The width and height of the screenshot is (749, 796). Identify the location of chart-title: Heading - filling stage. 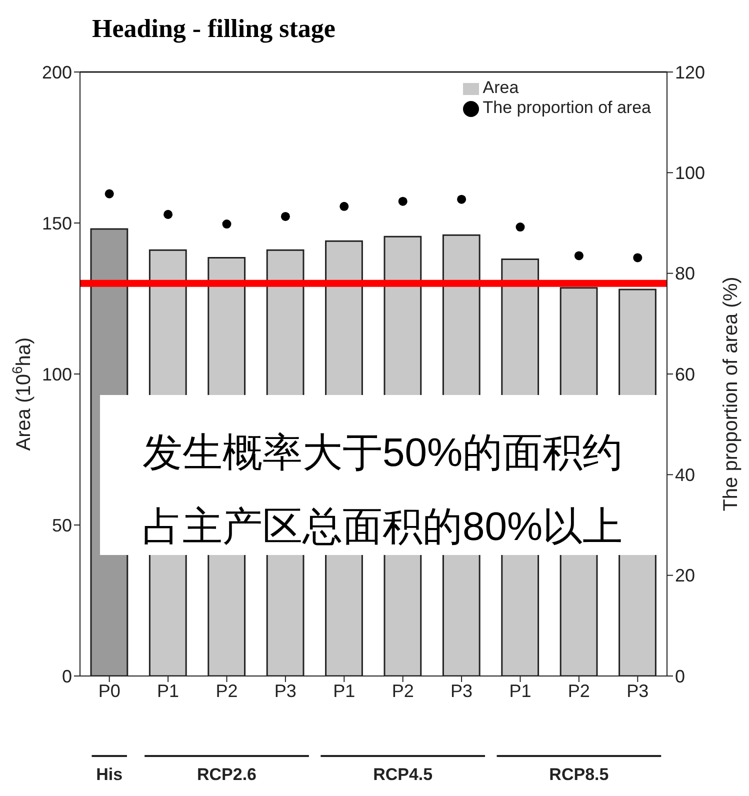
(214, 29).